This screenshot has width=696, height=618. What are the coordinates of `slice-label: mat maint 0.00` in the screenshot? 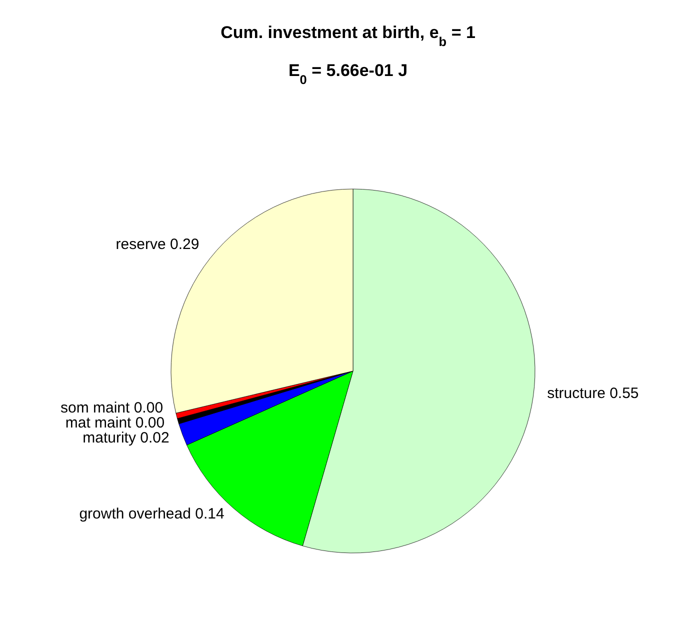 It's located at (115, 423).